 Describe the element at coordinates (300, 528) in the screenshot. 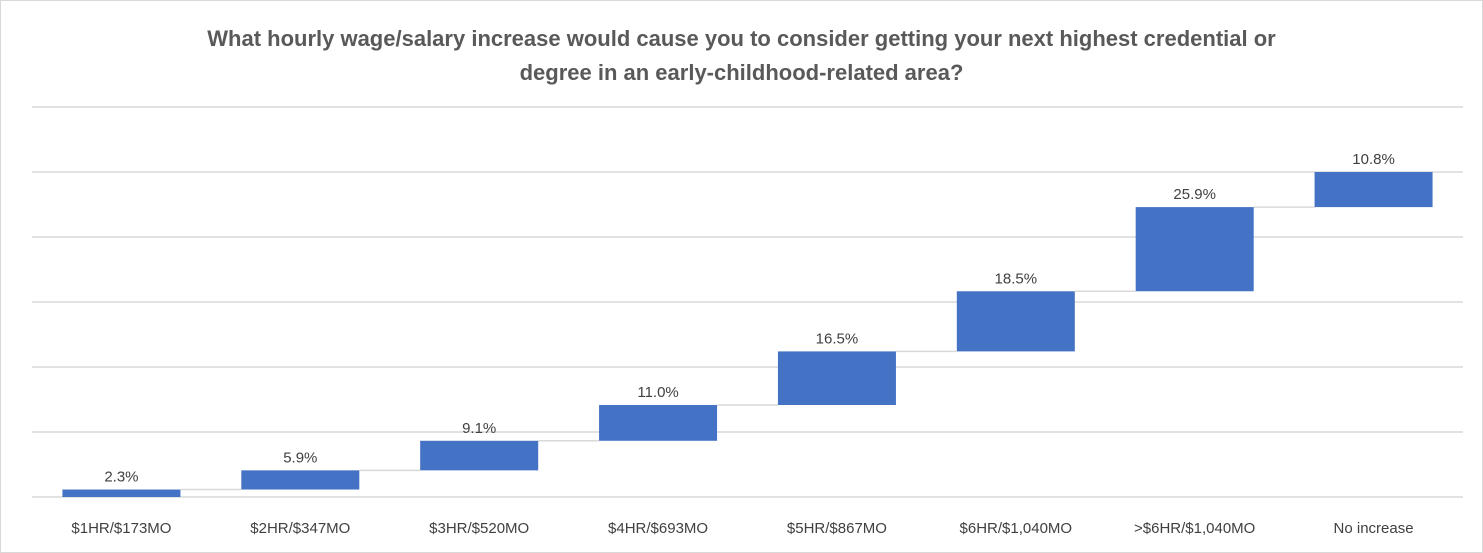

I see `category-label-1: $2HR/$347MO` at that location.